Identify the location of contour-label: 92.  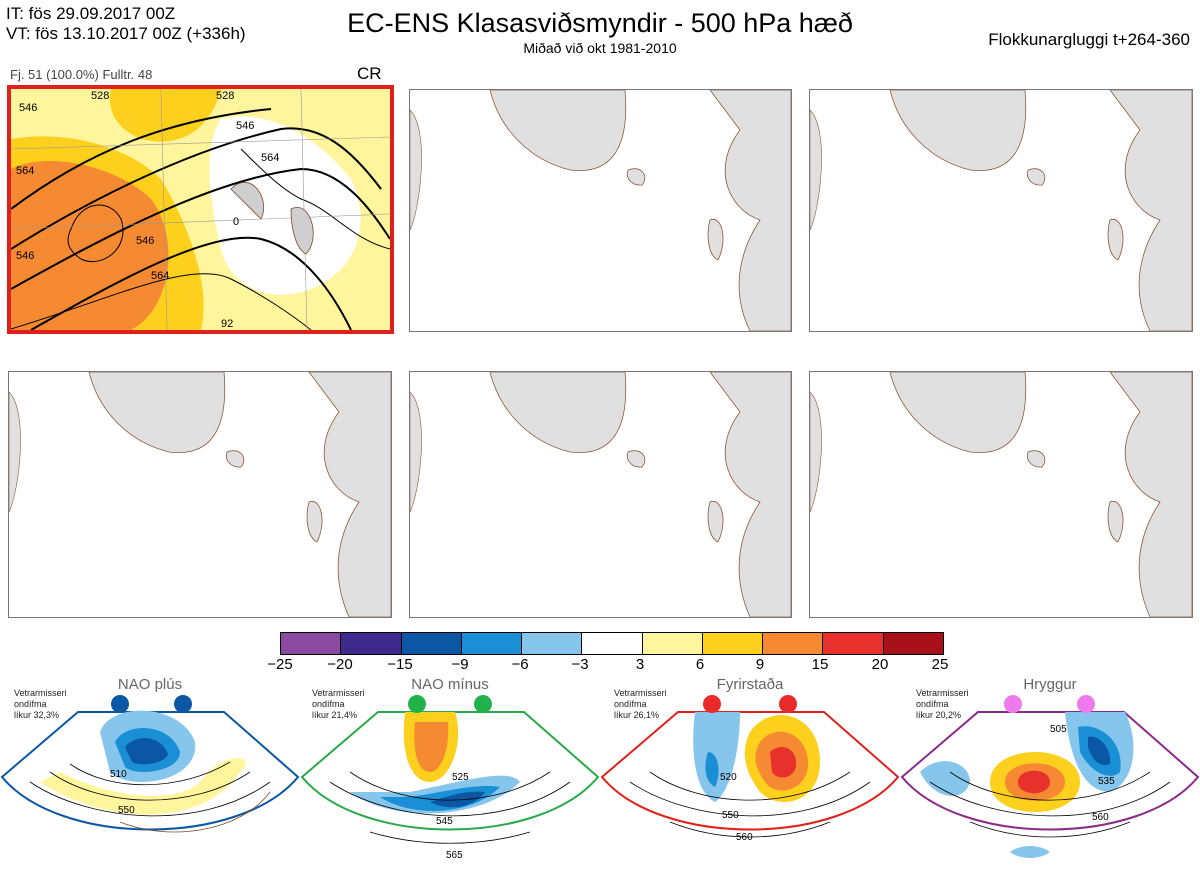
(227, 324).